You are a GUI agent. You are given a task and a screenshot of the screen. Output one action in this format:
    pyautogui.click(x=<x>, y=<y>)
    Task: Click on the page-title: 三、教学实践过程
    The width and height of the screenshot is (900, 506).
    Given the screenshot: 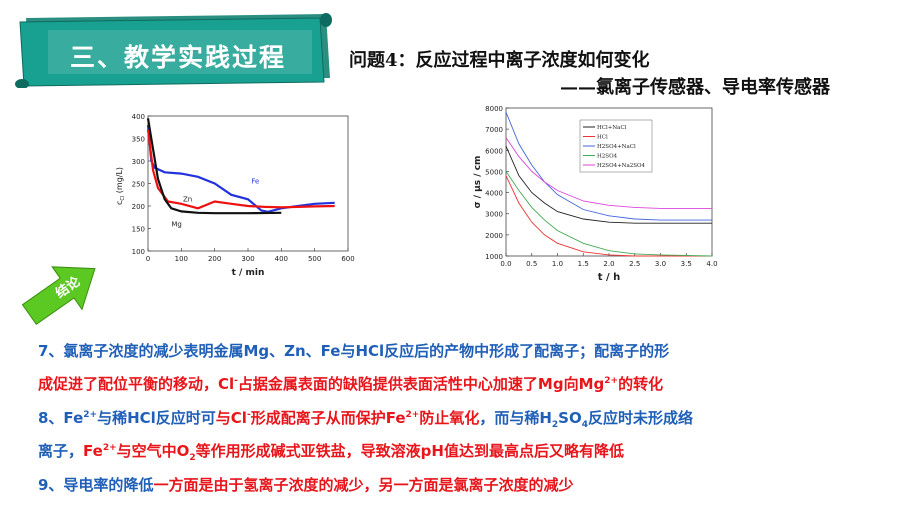 What is the action you would take?
    pyautogui.click(x=178, y=57)
    